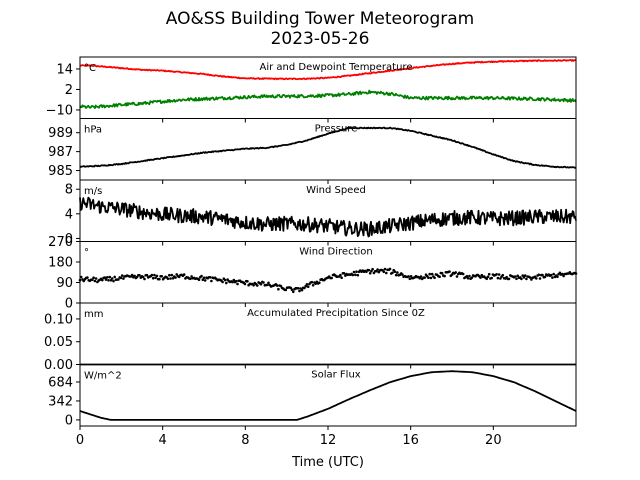 The width and height of the screenshot is (640, 480). What do you see at coordinates (320, 39) in the screenshot?
I see `figure-subtitle: 2023-05-26` at bounding box center [320, 39].